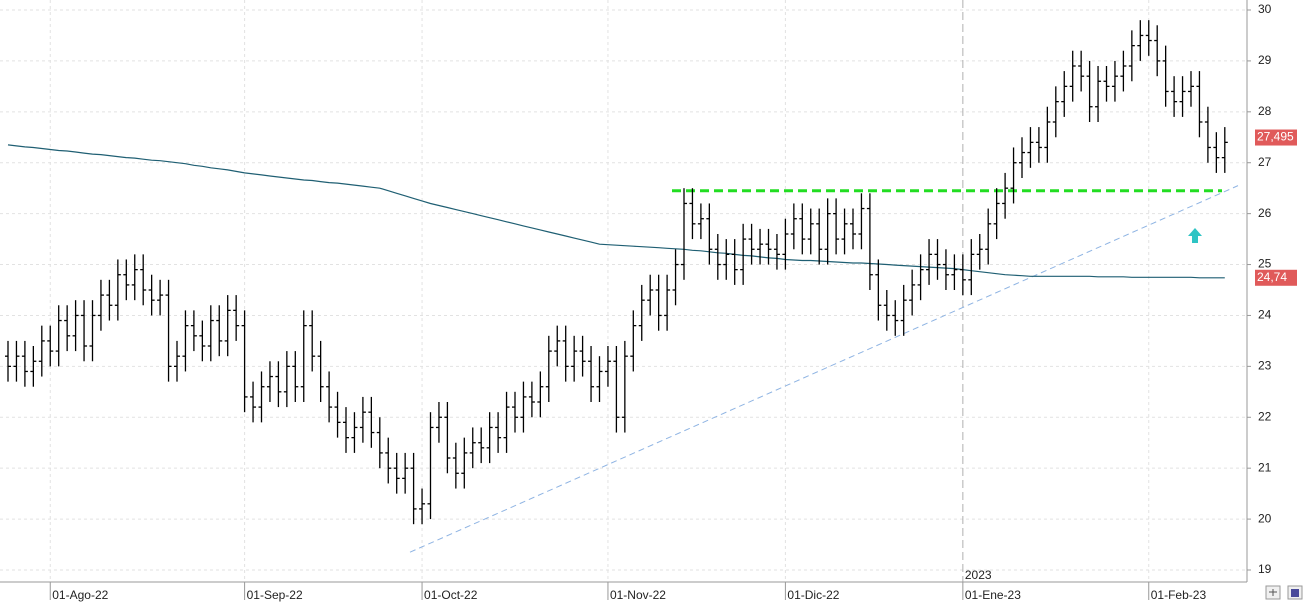 The image size is (1309, 602). I want to click on x-tick-label: 01-Dic-22, so click(813, 595).